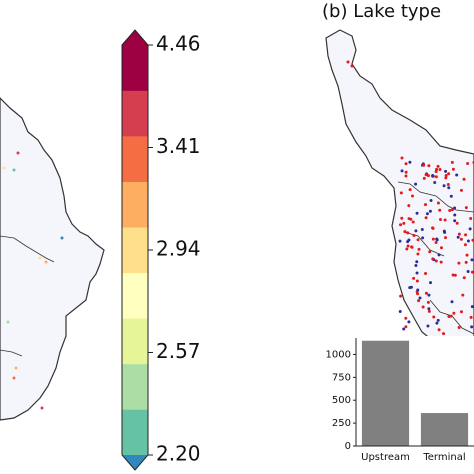 This screenshot has height=474, width=474. What do you see at coordinates (27, 296) in the screenshot?
I see `map-left-border` at bounding box center [27, 296].